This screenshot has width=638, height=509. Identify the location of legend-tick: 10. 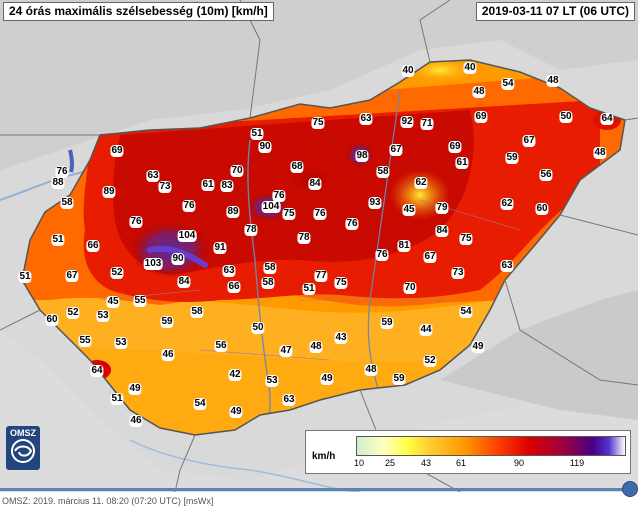
(359, 463).